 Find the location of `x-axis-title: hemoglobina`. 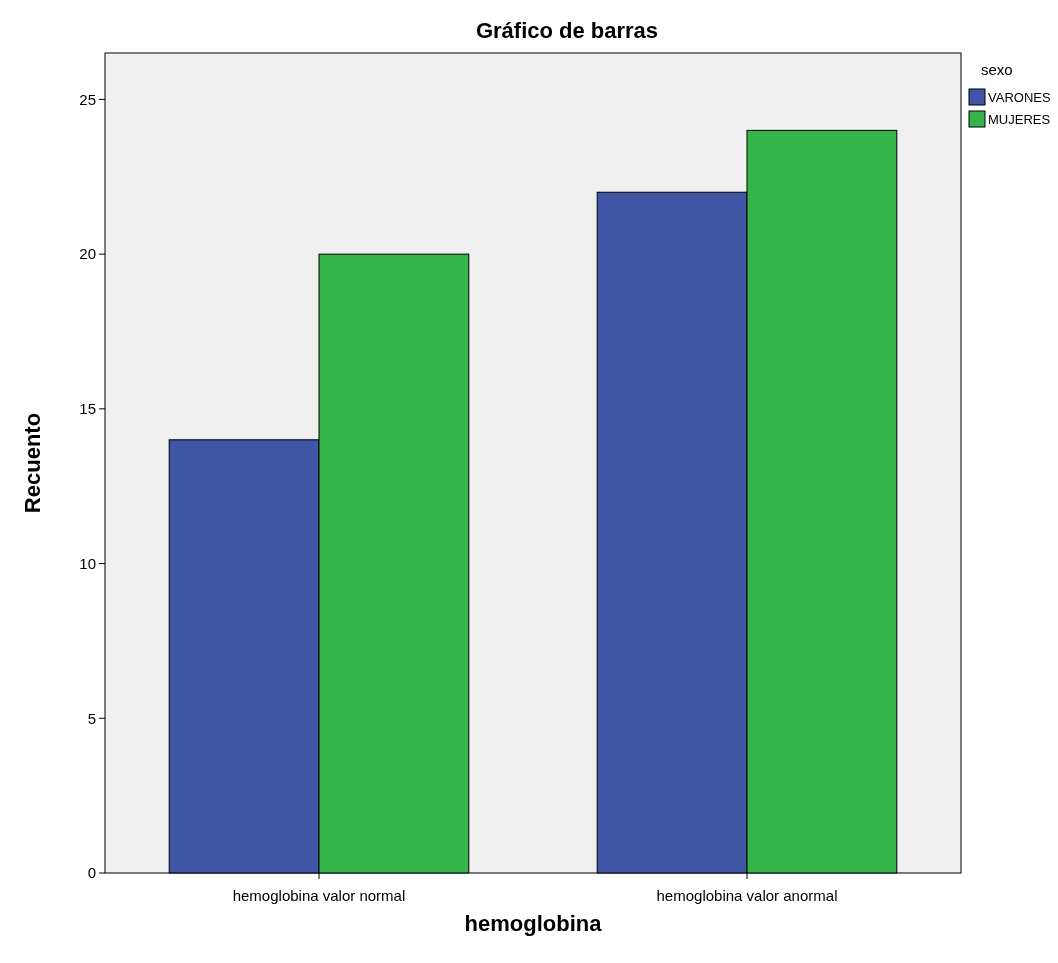

x-axis-title: hemoglobina is located at coordinates (533, 923).